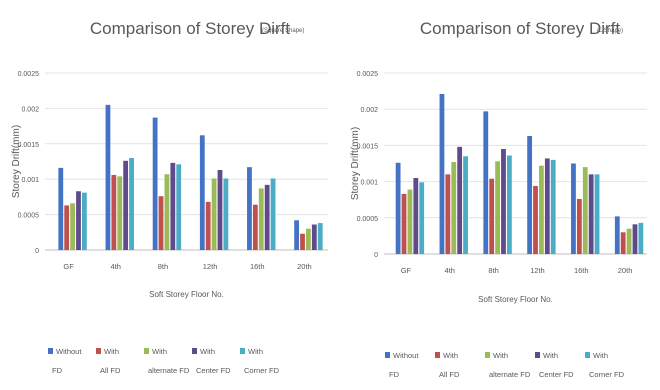 This screenshot has height=390, width=660. Describe the element at coordinates (581, 270) in the screenshot. I see `x-tick-label: 16th` at that location.